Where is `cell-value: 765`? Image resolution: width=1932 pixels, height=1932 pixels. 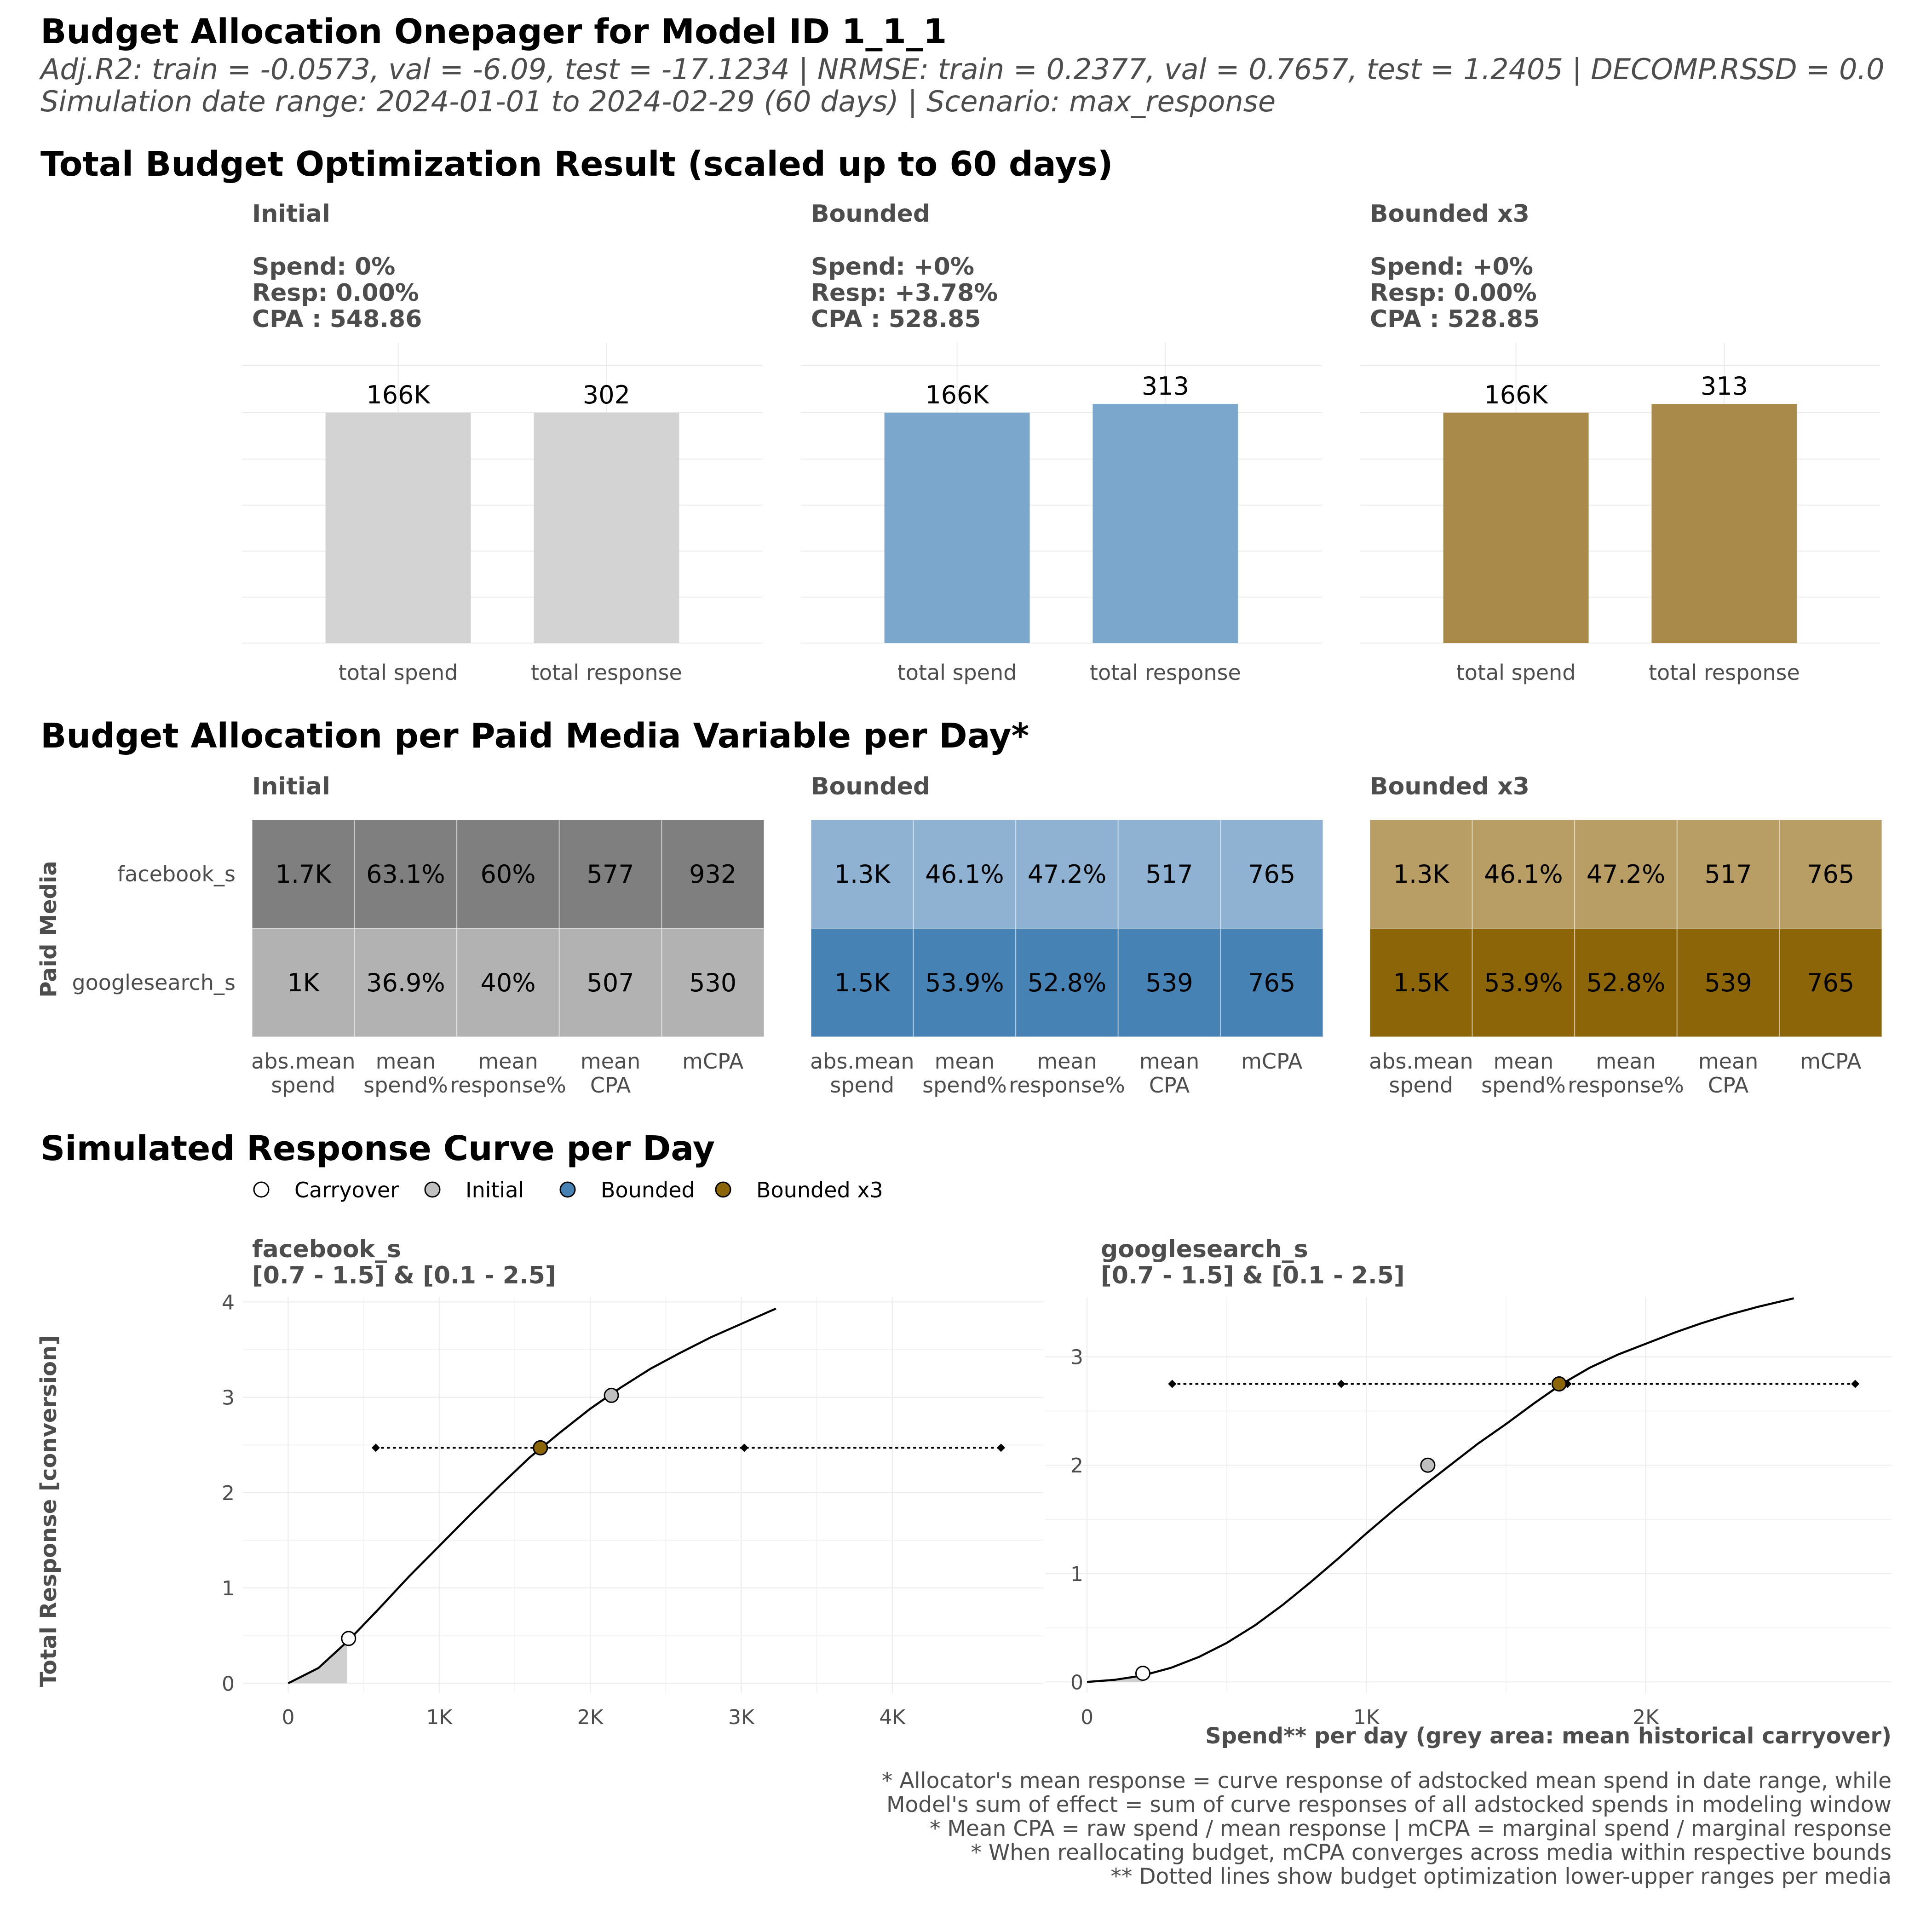
cell-value: 765 is located at coordinates (1830, 982).